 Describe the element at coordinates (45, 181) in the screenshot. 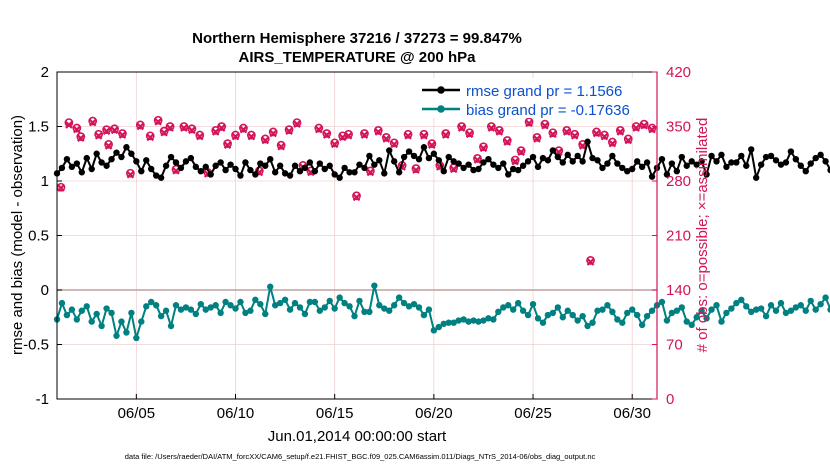

I see `left-tick-label: 1` at that location.